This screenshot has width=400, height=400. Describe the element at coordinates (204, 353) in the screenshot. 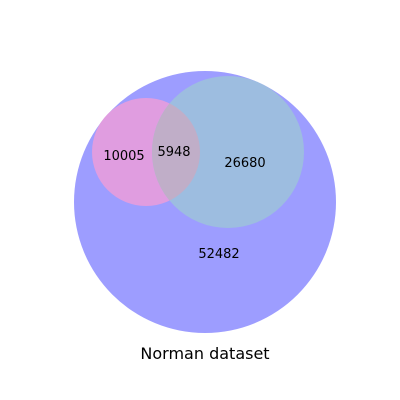

I see `diagram-caption: Norman dataset` at that location.